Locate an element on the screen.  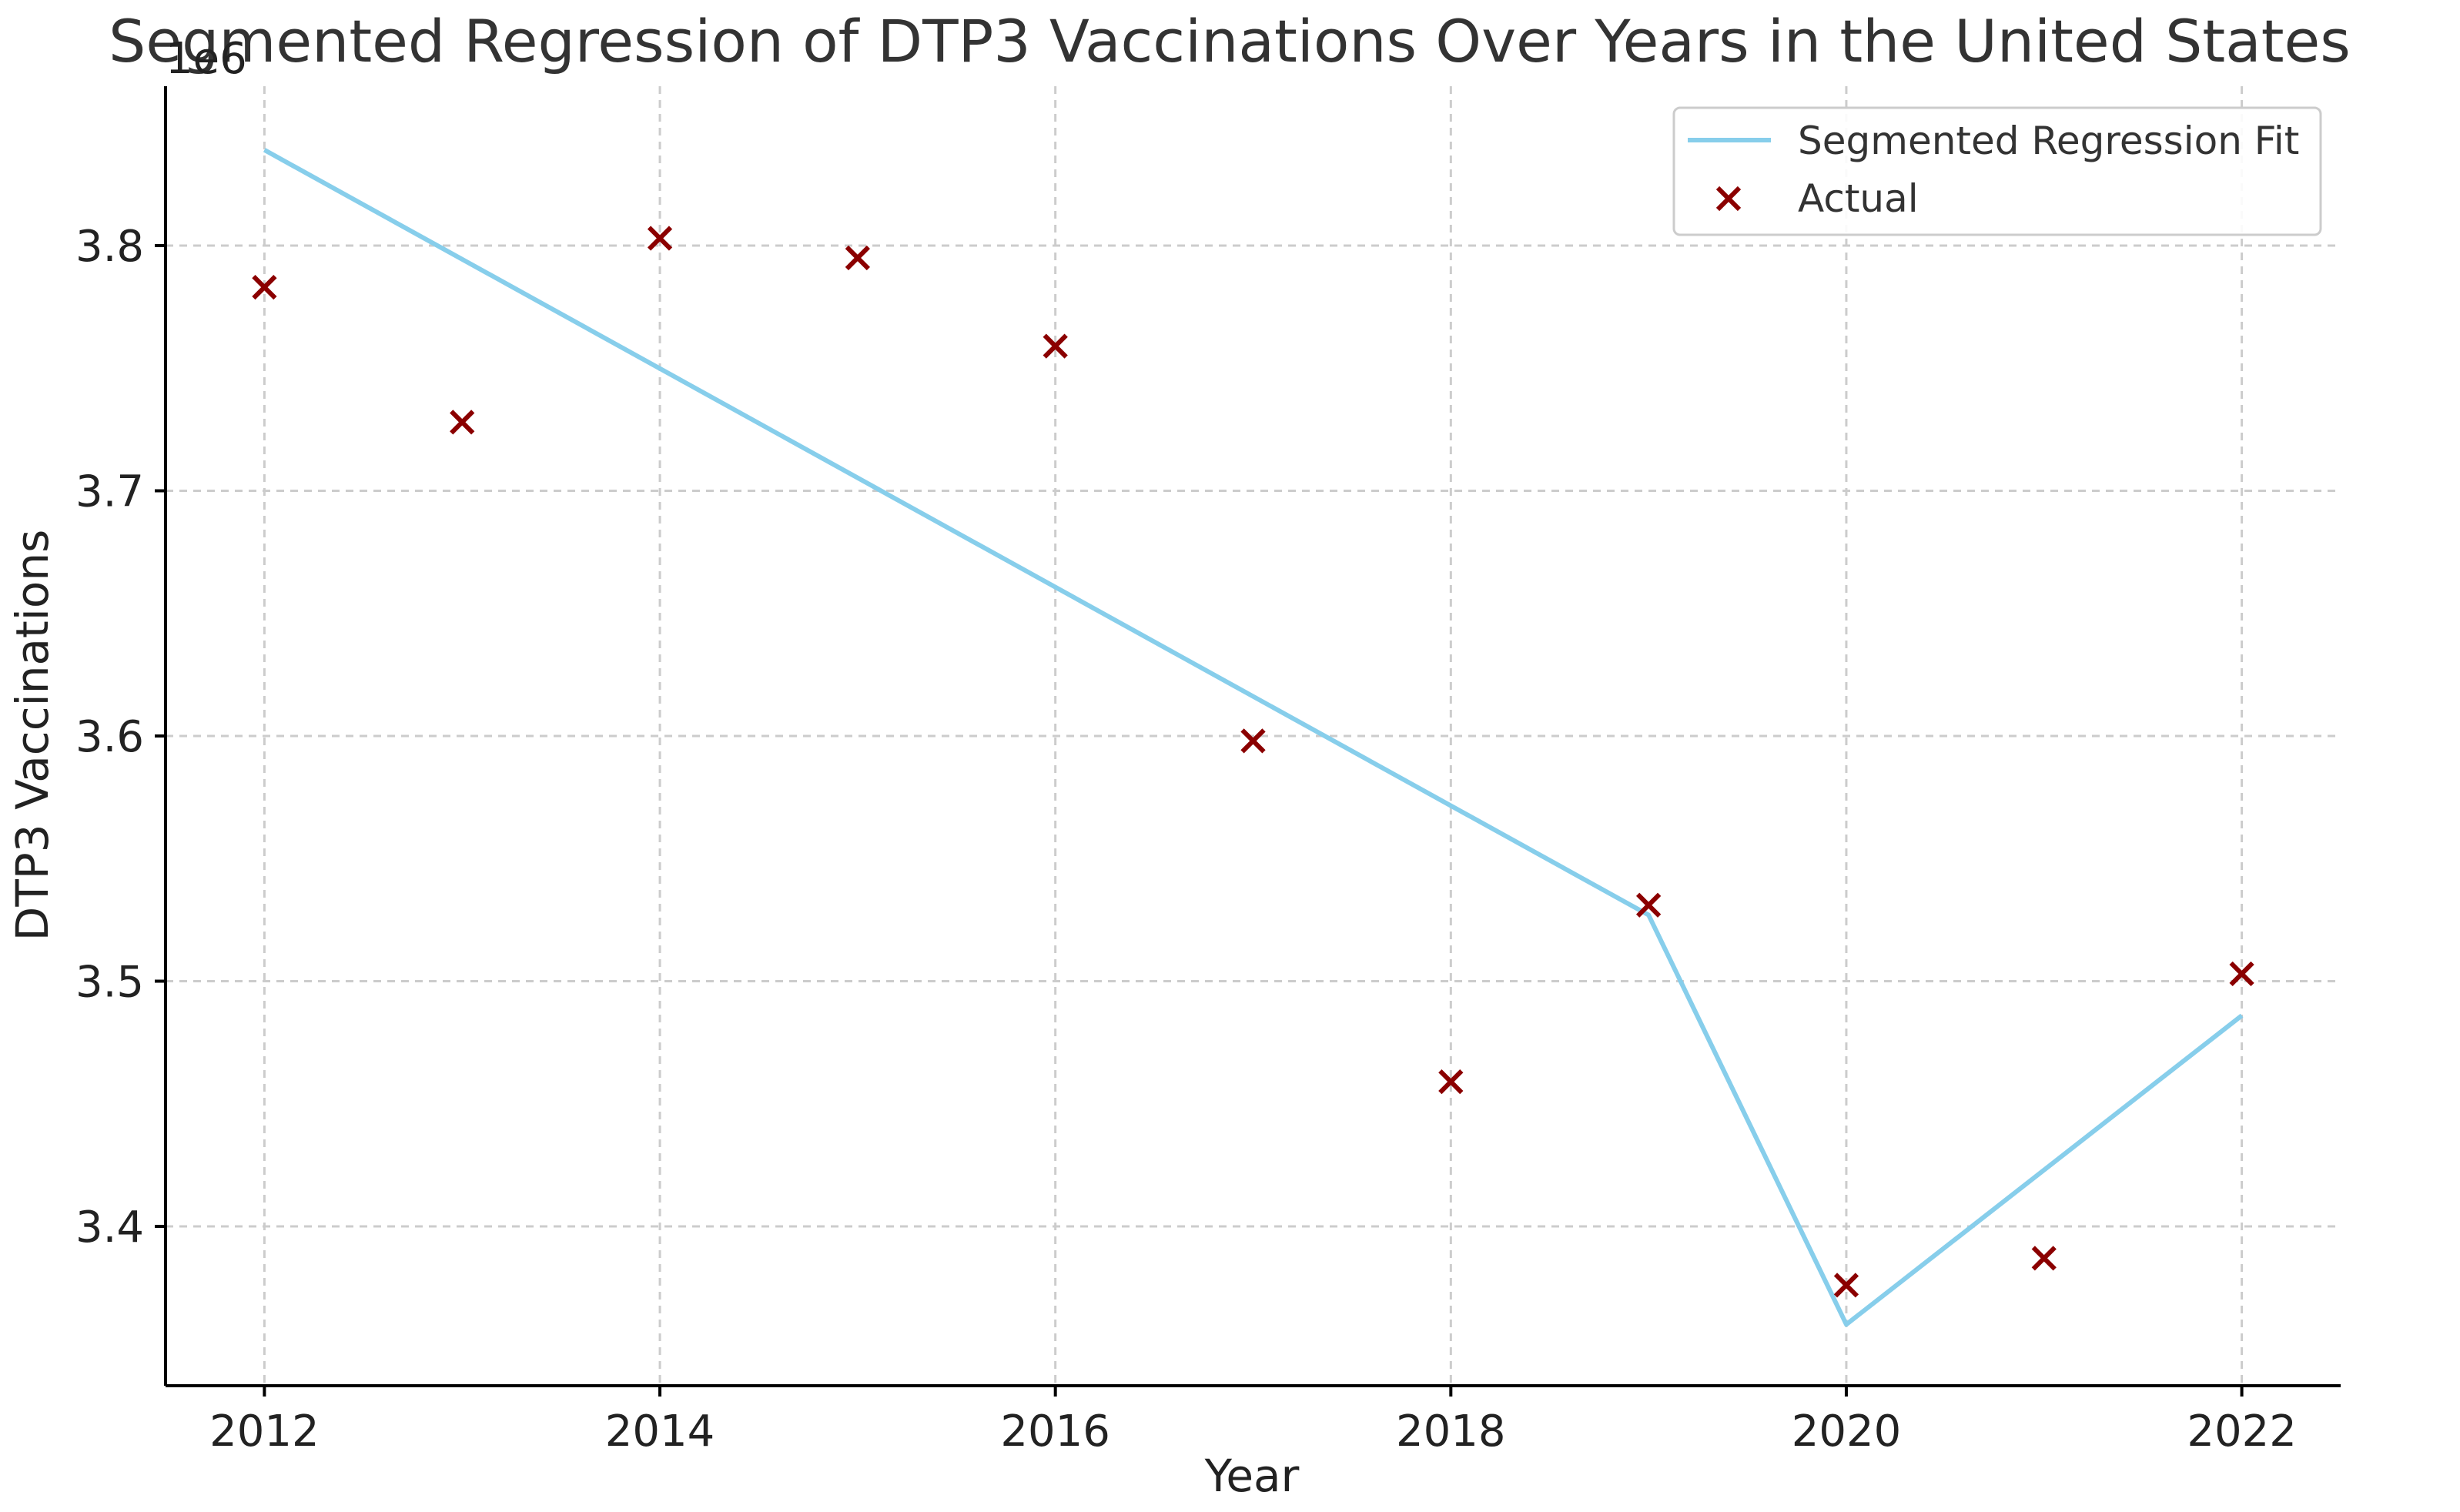
y-tick-label-3.8: 3.8 is located at coordinates (109, 247).